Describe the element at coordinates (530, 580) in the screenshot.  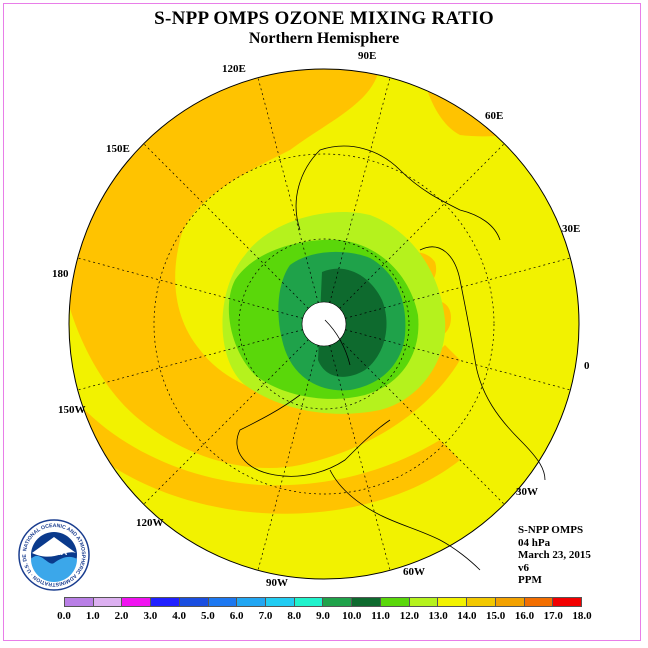
I see `info-units: PPM` at that location.